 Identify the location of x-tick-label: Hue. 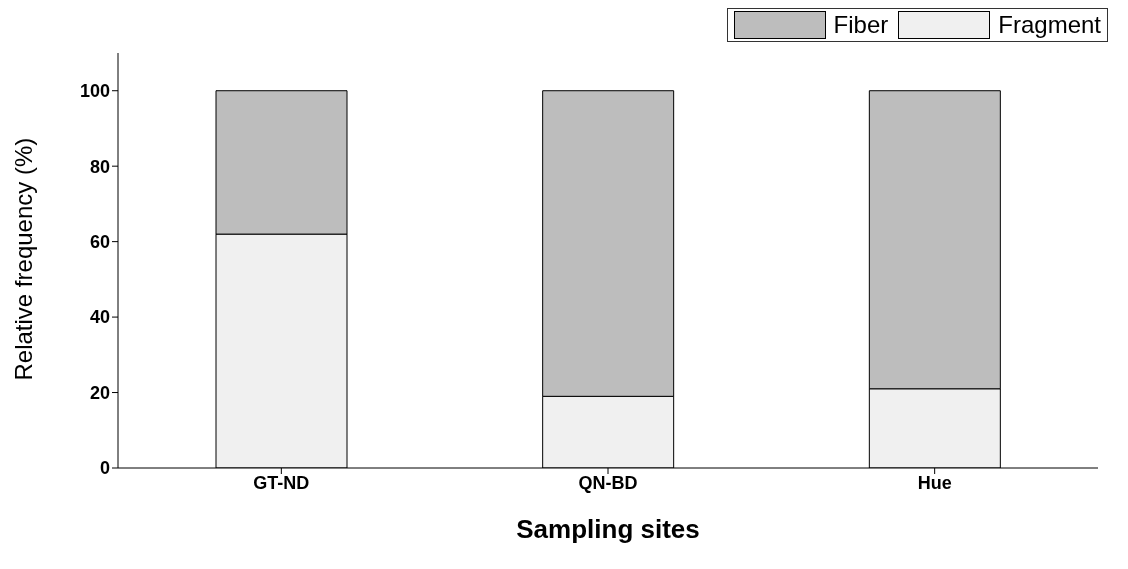
(934, 482).